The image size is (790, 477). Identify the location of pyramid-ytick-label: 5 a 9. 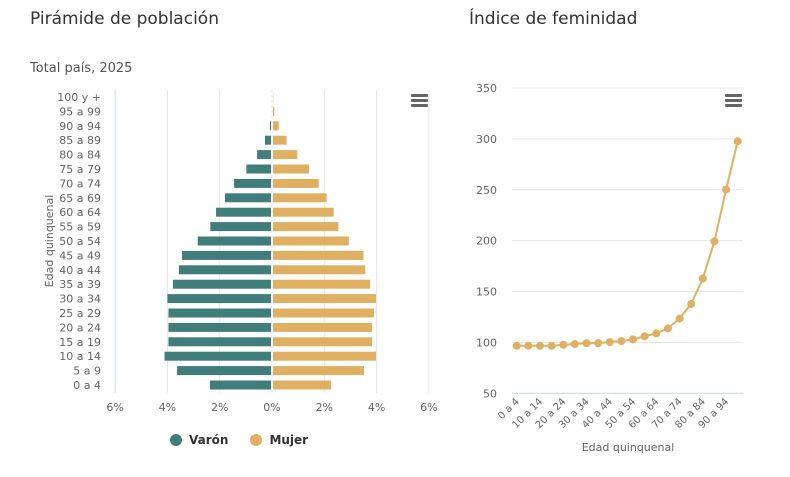
(87, 371).